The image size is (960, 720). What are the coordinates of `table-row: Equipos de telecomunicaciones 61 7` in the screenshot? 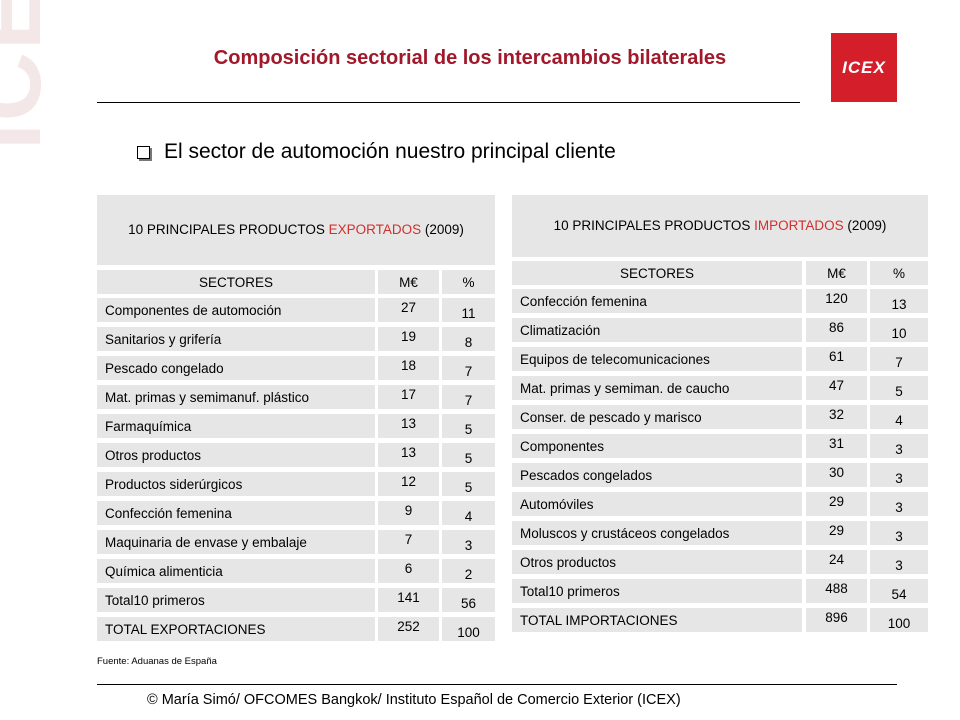 It's located at (720, 359).